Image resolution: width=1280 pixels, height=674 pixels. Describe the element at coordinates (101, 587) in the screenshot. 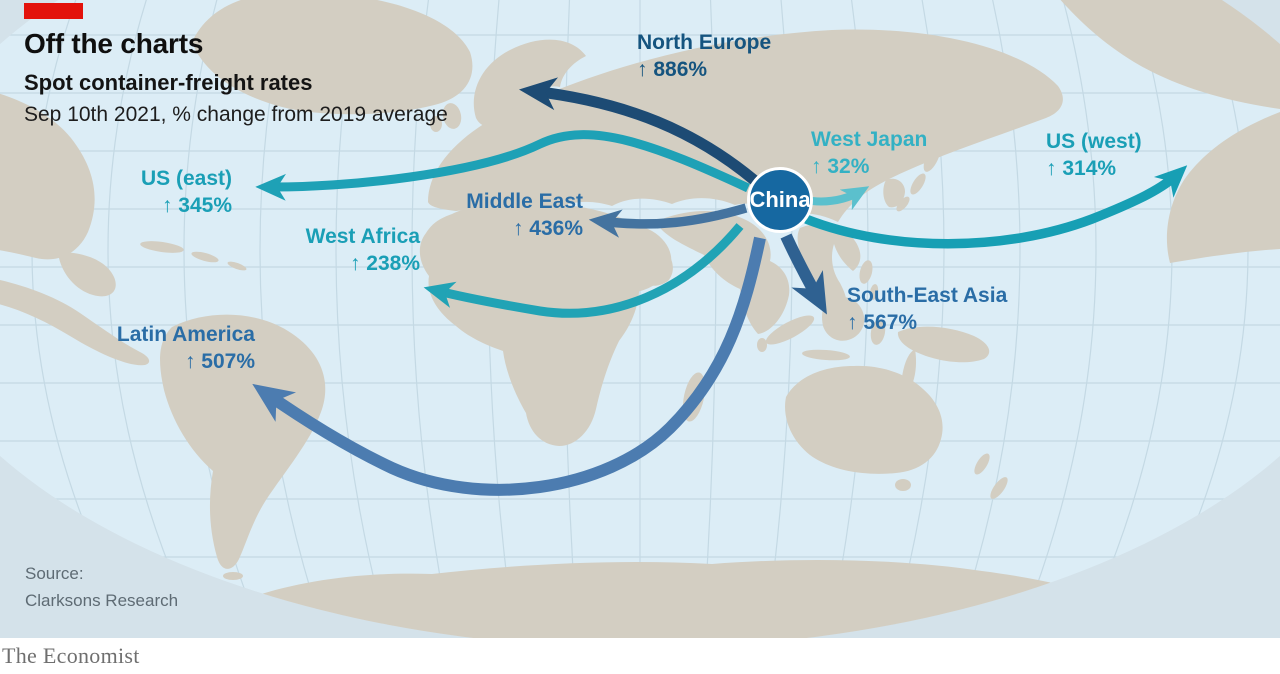

I see `source-block: Source: Clarksons Research` at that location.